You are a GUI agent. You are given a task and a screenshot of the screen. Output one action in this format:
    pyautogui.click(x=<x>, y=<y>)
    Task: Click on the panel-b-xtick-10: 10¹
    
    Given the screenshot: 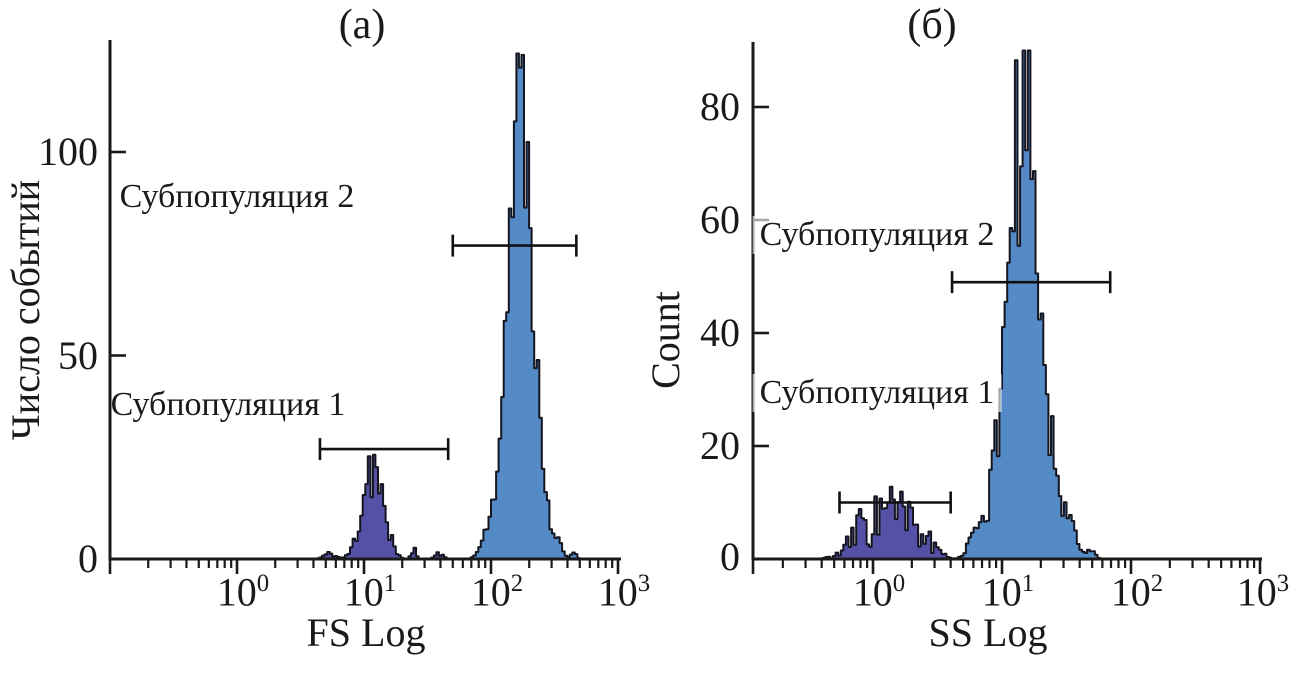 What is the action you would take?
    pyautogui.click(x=1008, y=592)
    